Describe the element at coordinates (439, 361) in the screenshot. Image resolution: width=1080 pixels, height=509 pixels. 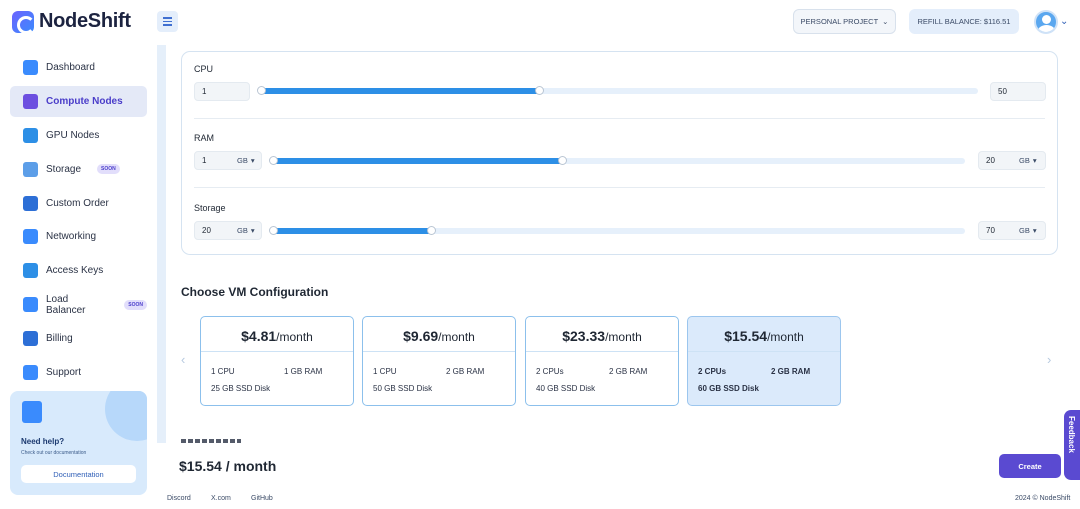
I see `vm-config-card: $9.69/month 1 CPU 2 GB RAM 50 GB SSD Disk` at that location.